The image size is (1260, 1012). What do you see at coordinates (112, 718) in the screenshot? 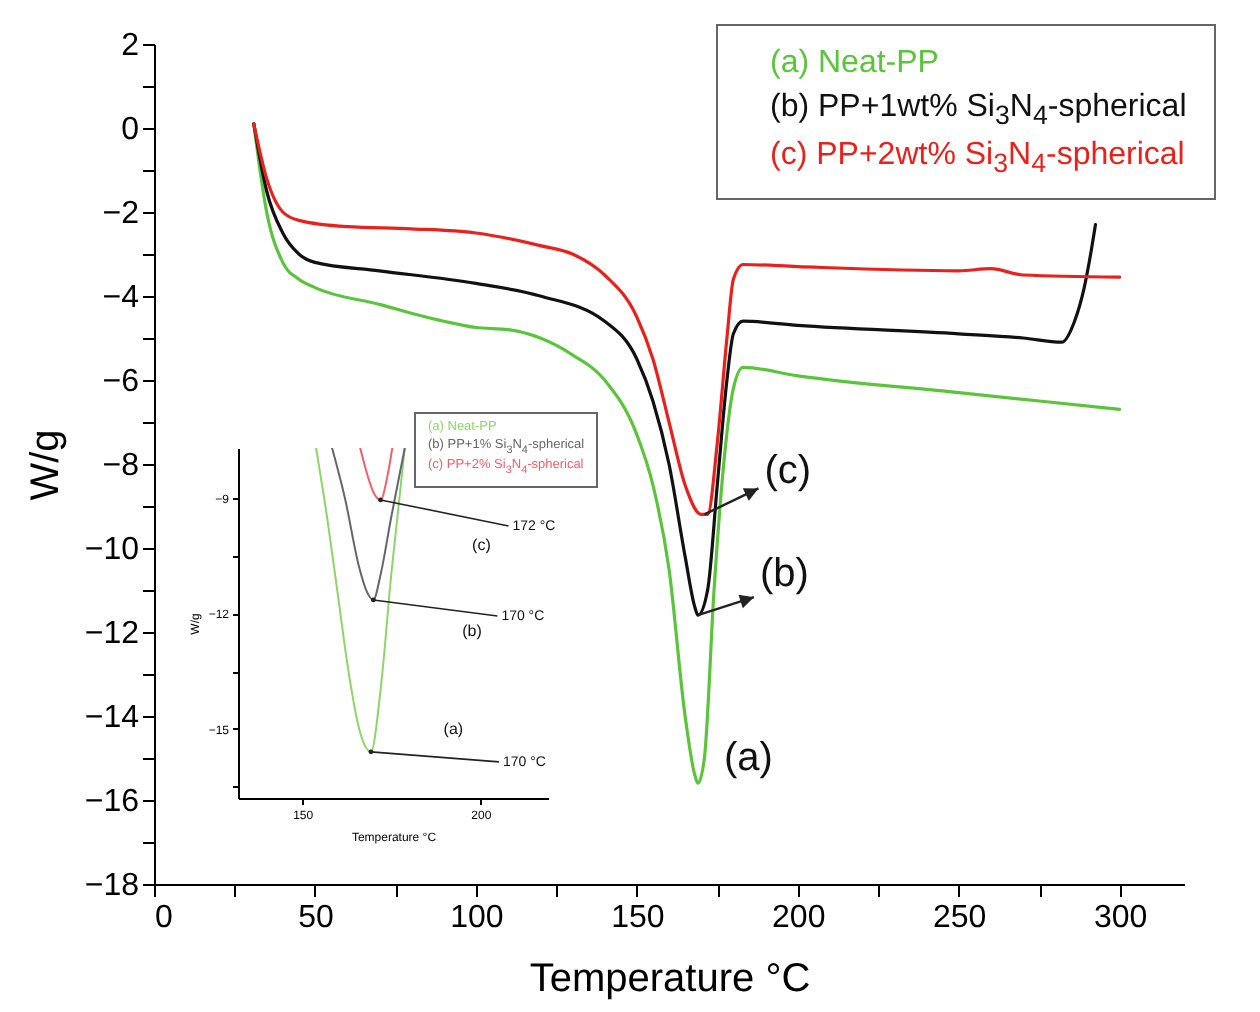
I see `y-tick-label: −14` at bounding box center [112, 718].